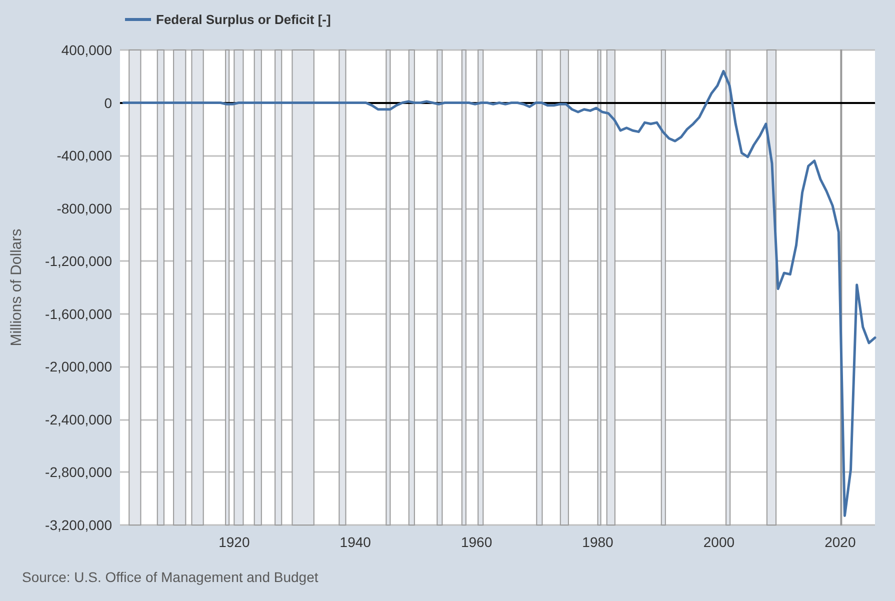 The width and height of the screenshot is (895, 601). I want to click on y-tick-label: -2,800,000, so click(78, 472).